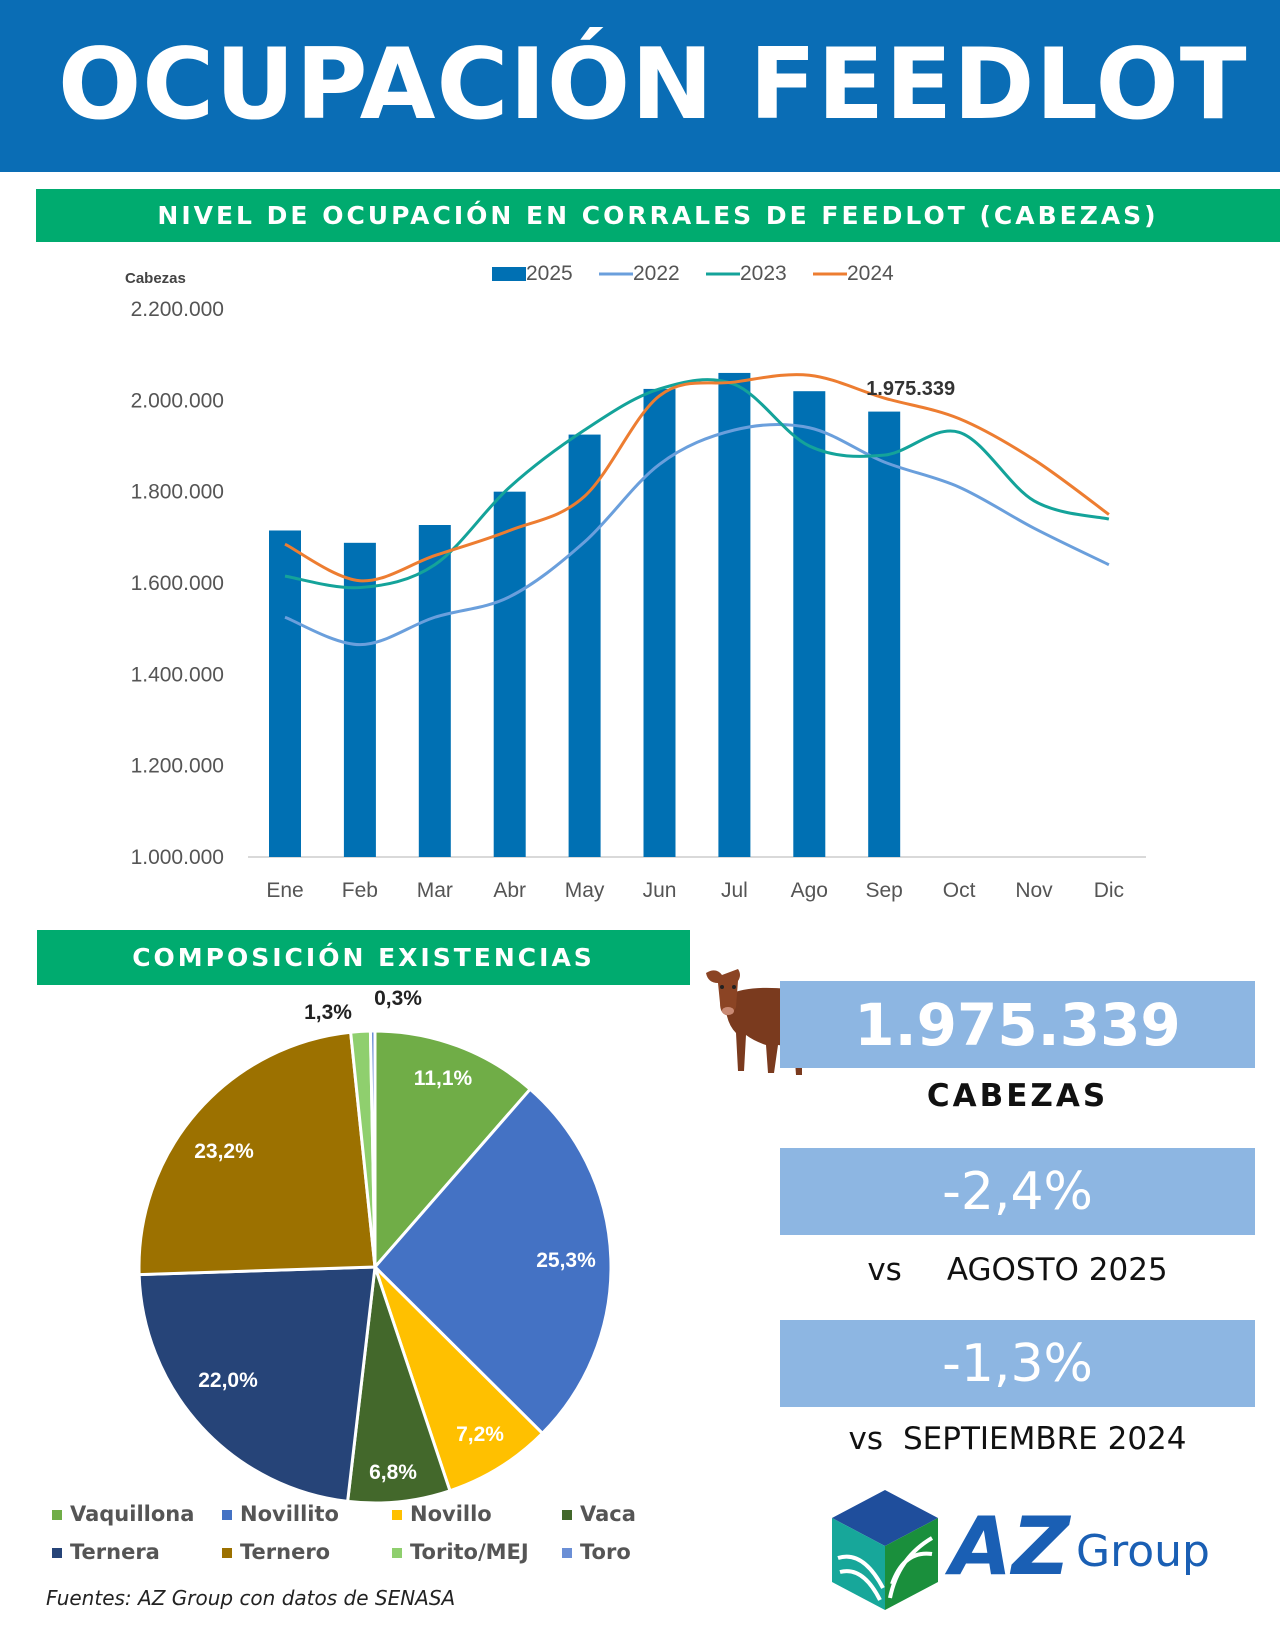 The width and height of the screenshot is (1280, 1627). Describe the element at coordinates (372, 1148) in the screenshot. I see `pie-slice-toro` at that location.